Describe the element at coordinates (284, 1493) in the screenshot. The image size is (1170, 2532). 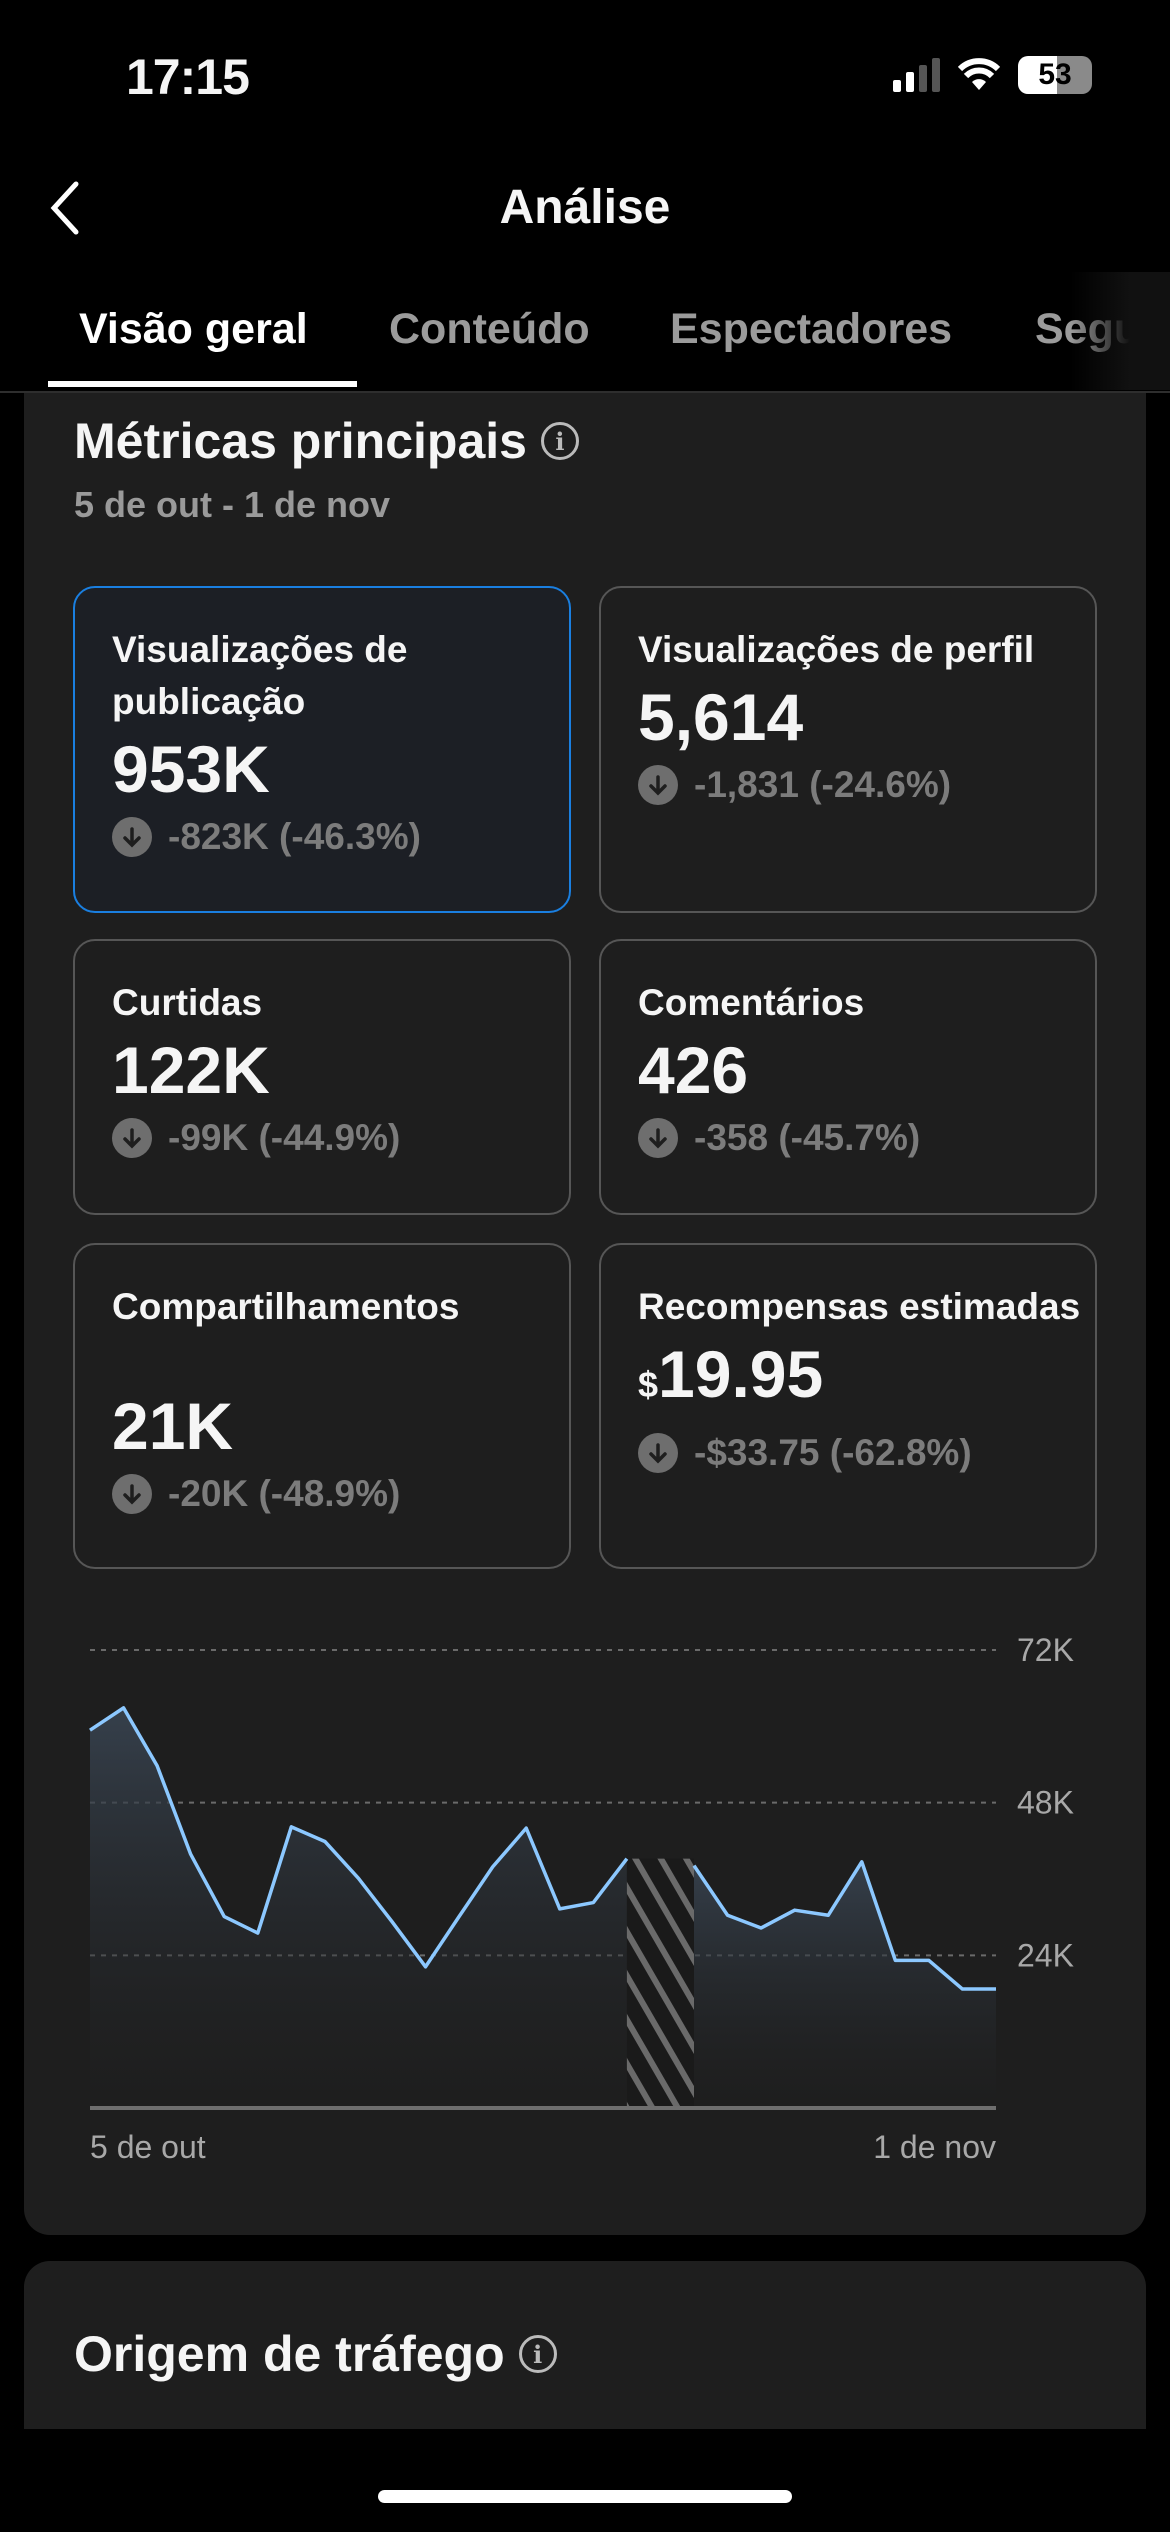
I see `metric-change-text: -20K (-48.9%)` at that location.